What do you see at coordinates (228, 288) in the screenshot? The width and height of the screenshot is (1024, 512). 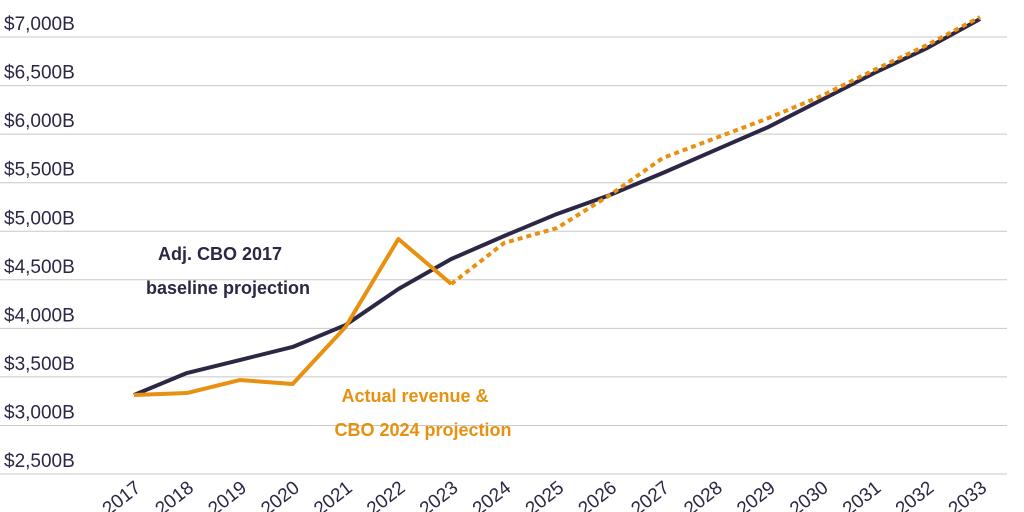 I see `annotation: baseline projection` at bounding box center [228, 288].